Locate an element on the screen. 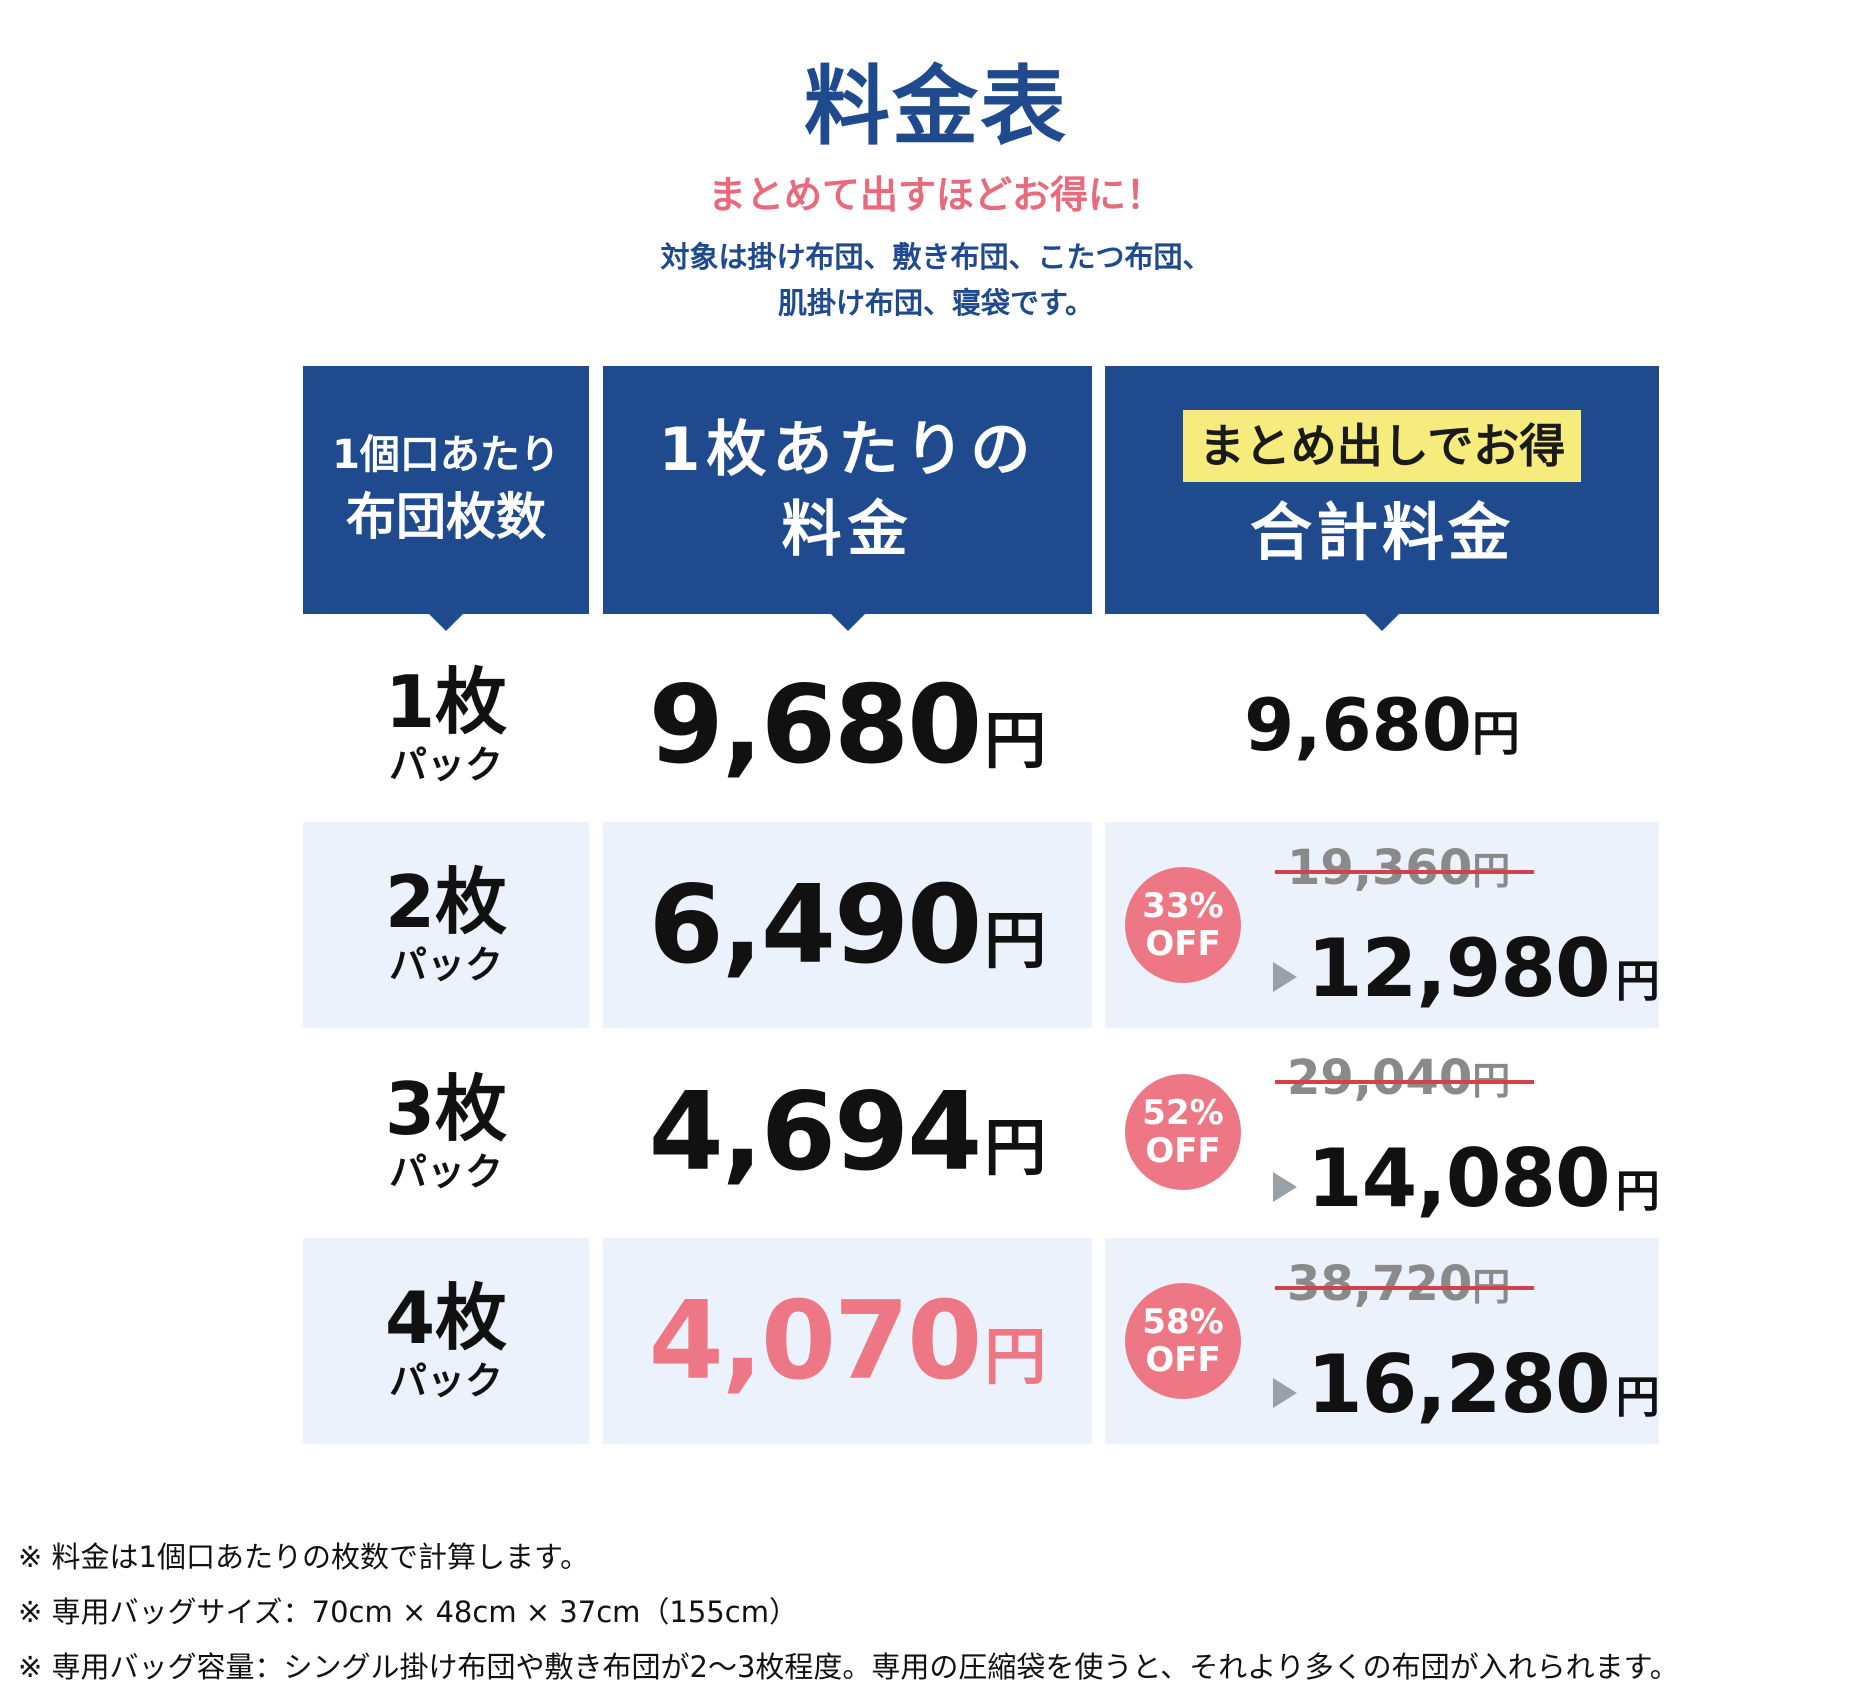 The width and height of the screenshot is (1872, 1694). row-3-unit-price-cell: 4,694円 is located at coordinates (847, 1132).